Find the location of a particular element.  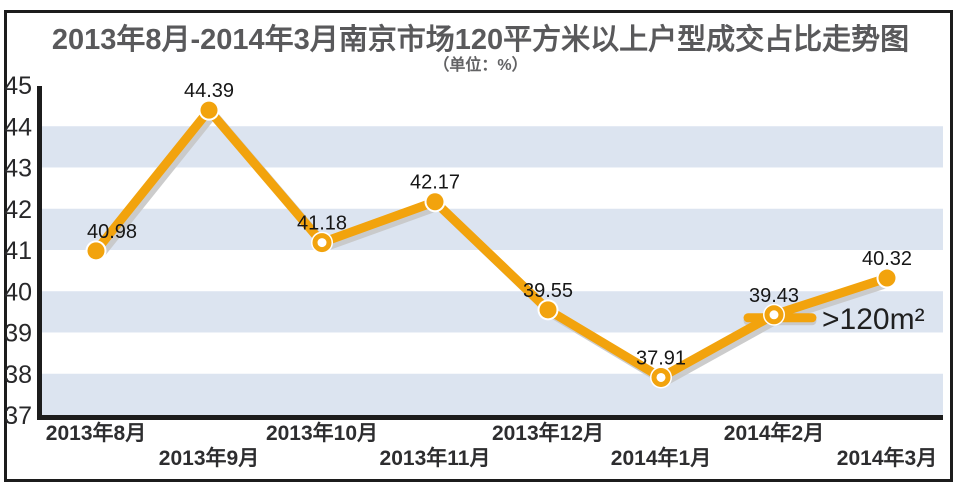

x-axis-label: 2013年12月 is located at coordinates (548, 433).